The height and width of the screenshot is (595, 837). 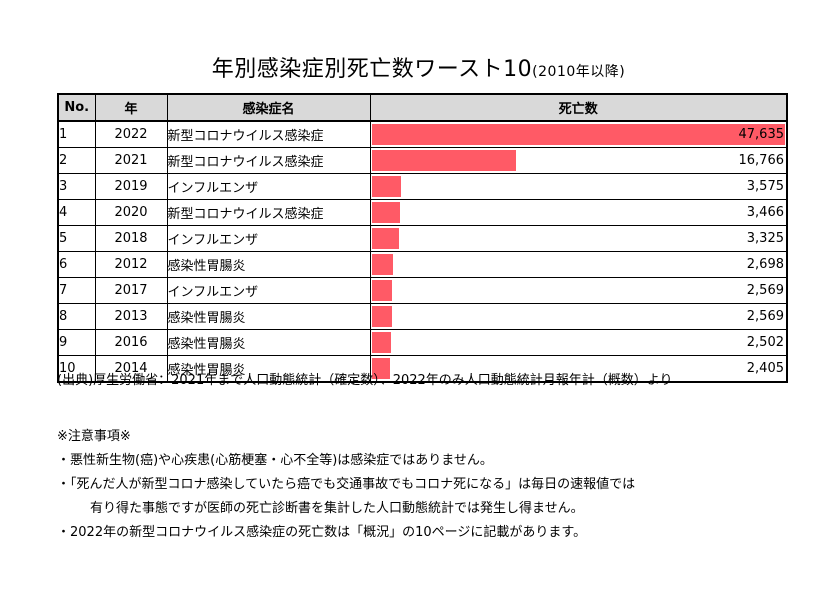 I want to click on table-row: 8 2013 感染性胃腸炎 2,569, so click(x=422, y=316).